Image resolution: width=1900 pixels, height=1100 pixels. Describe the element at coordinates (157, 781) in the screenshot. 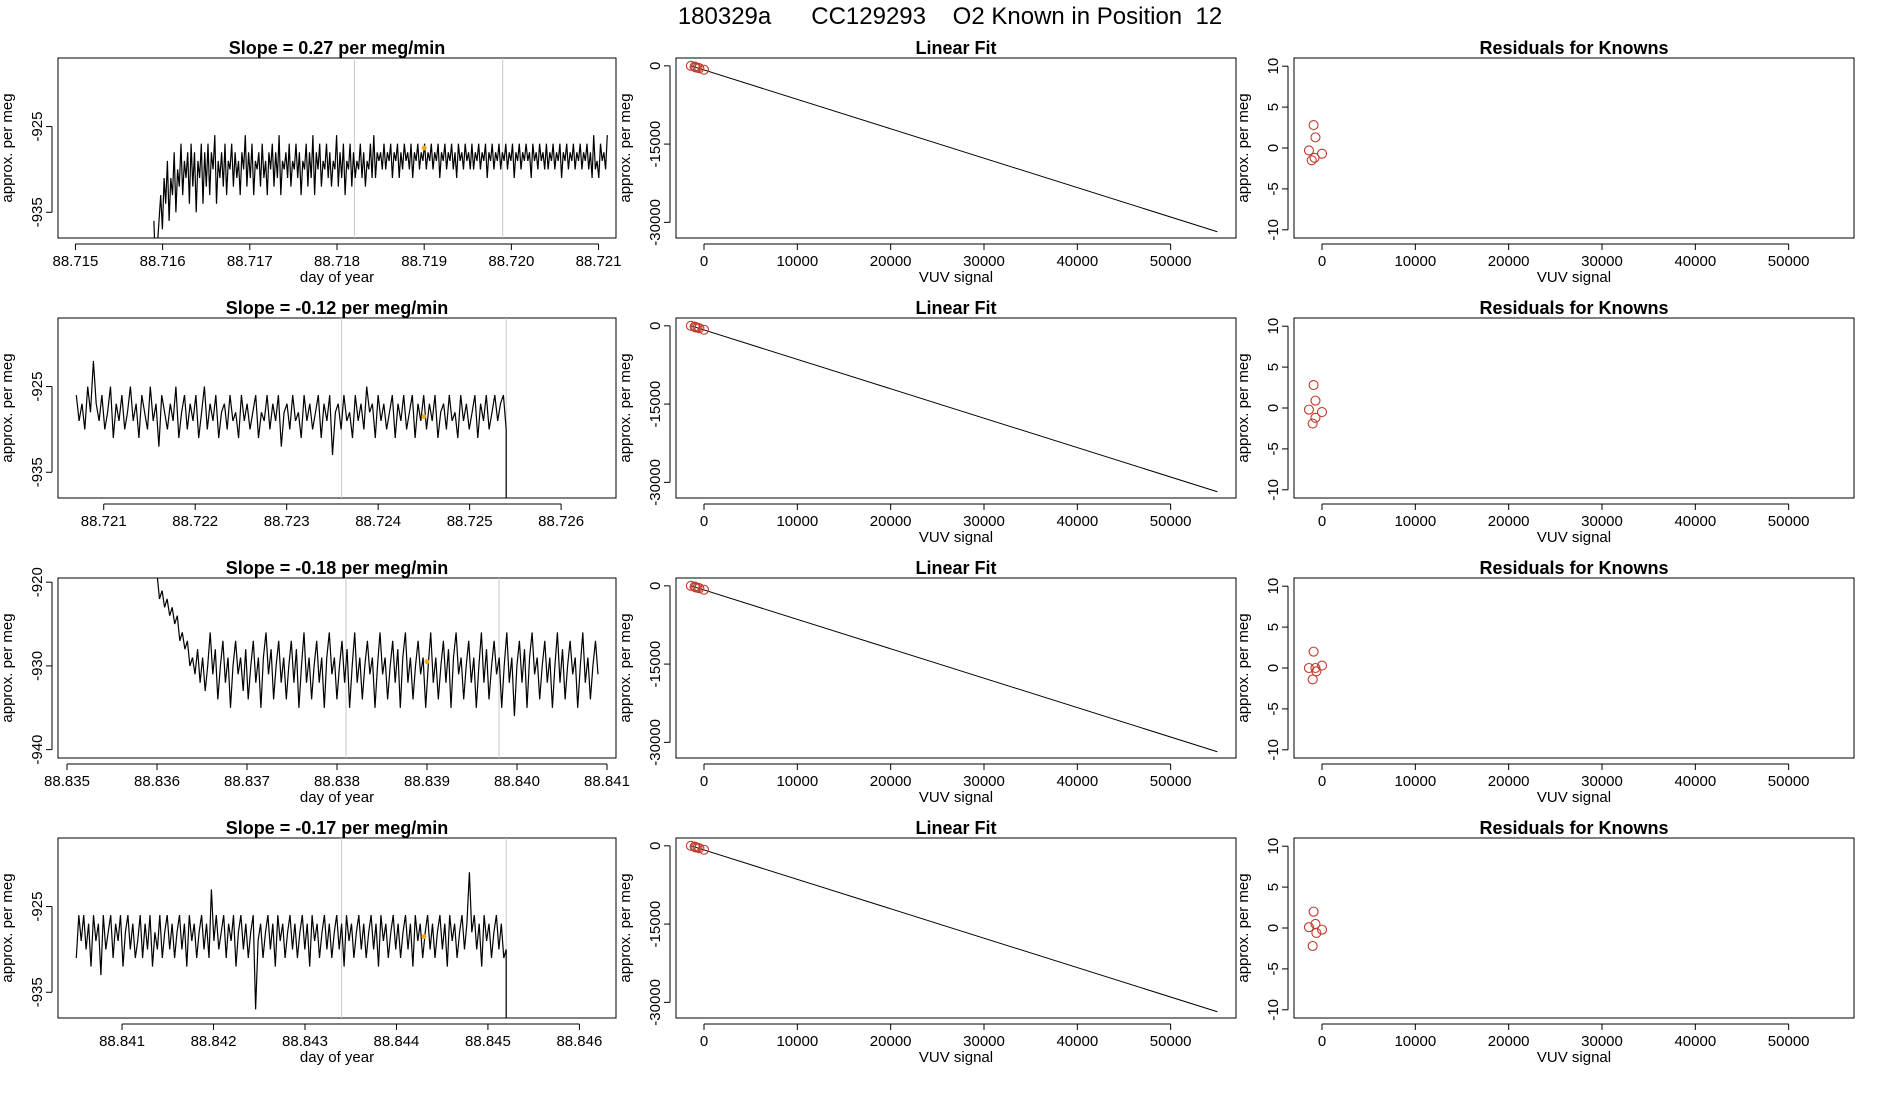

I see `x-tick-label: 88.836` at that location.